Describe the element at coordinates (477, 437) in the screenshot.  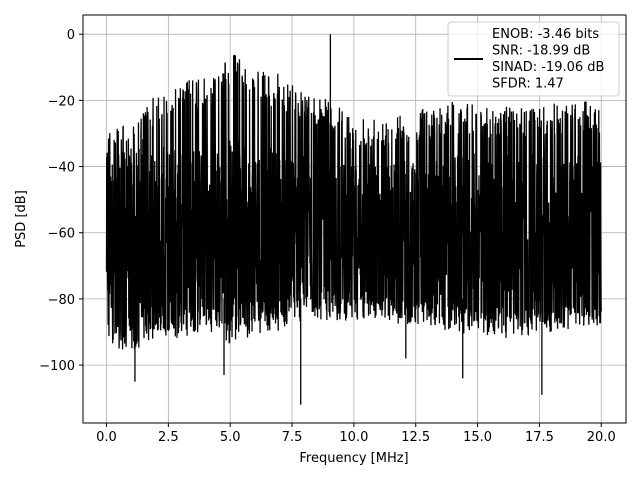
I see `x-tick-label: 15.0` at that location.